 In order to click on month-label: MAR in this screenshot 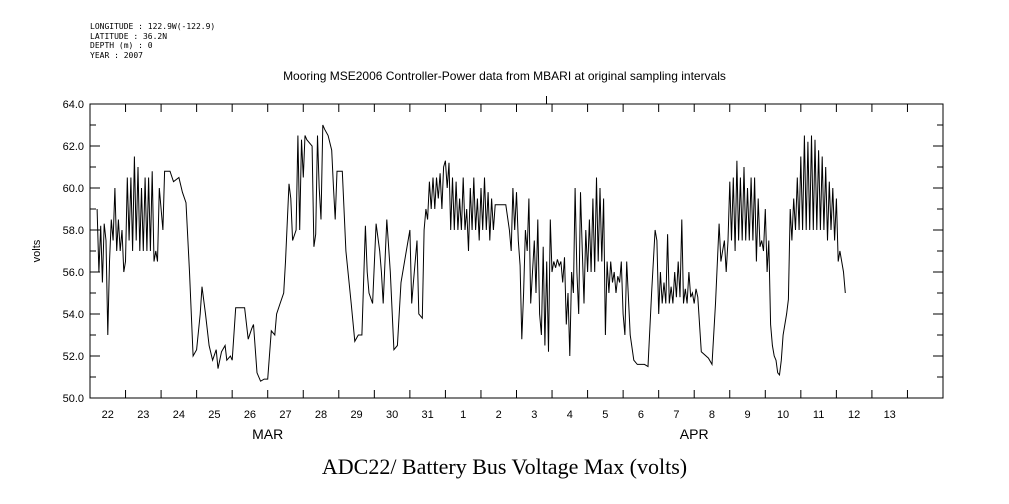, I will do `click(267, 434)`.